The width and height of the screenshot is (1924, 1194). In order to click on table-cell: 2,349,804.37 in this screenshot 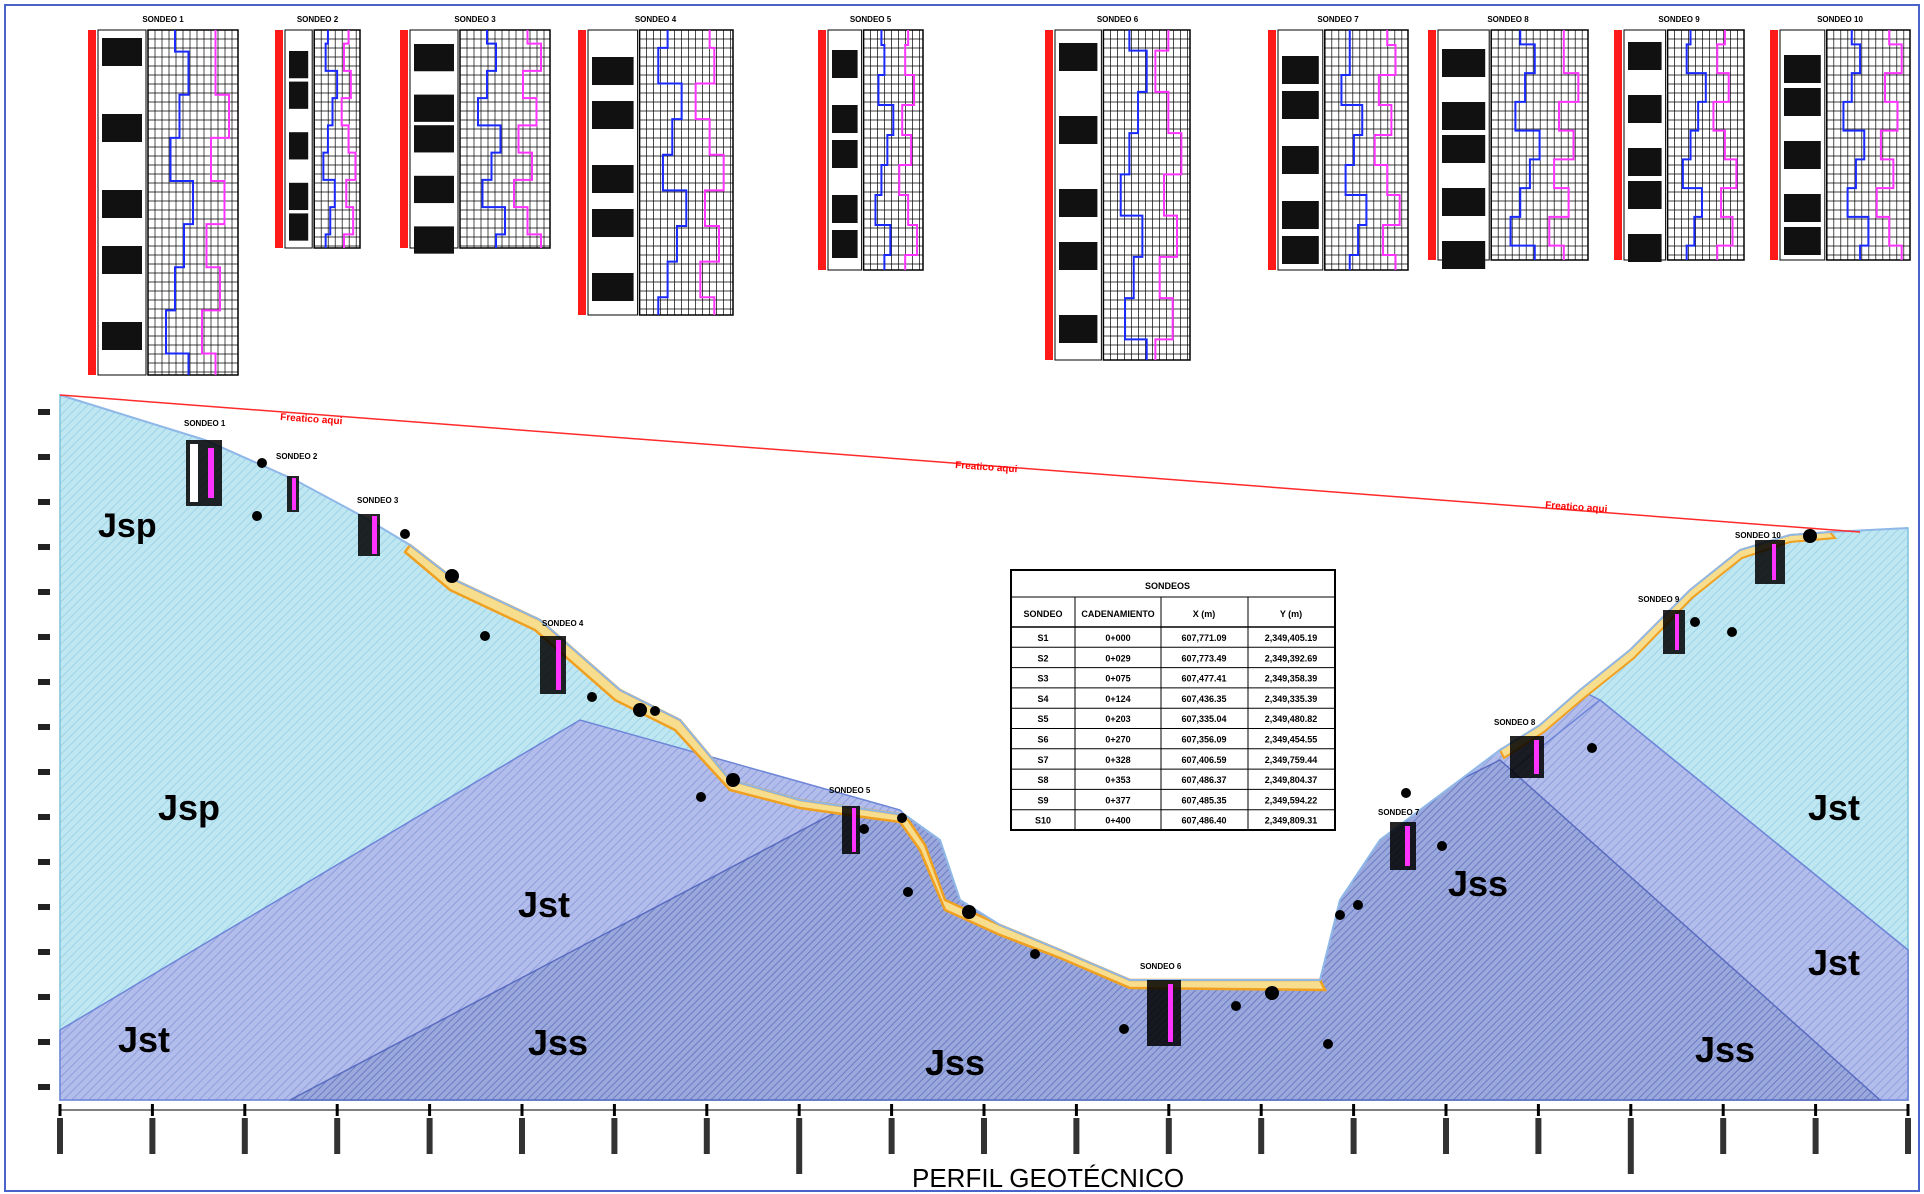, I will do `click(1291, 780)`.